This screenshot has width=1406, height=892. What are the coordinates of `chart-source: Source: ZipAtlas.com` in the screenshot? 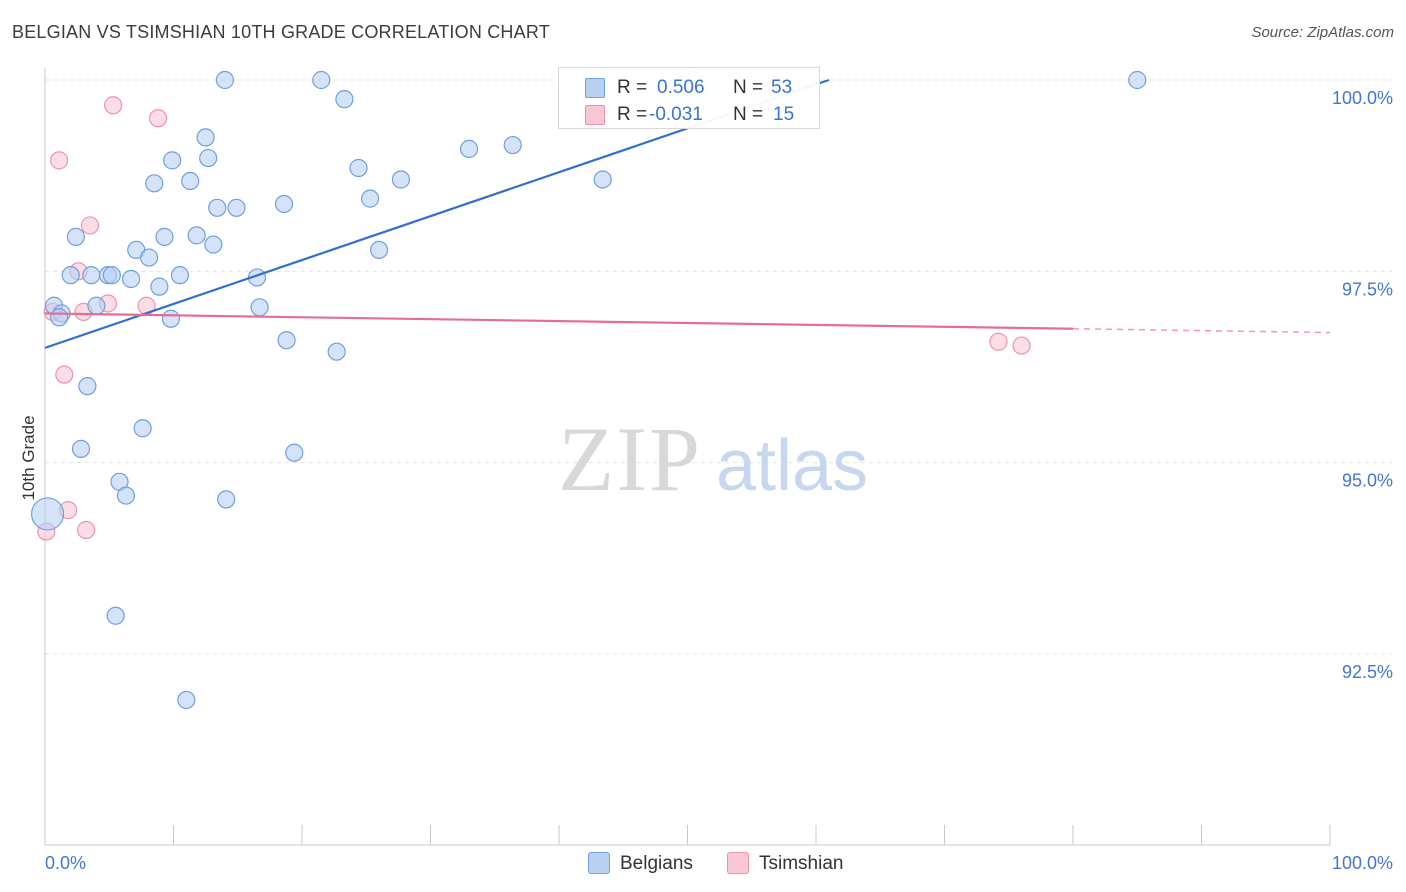 It's located at (1322, 32).